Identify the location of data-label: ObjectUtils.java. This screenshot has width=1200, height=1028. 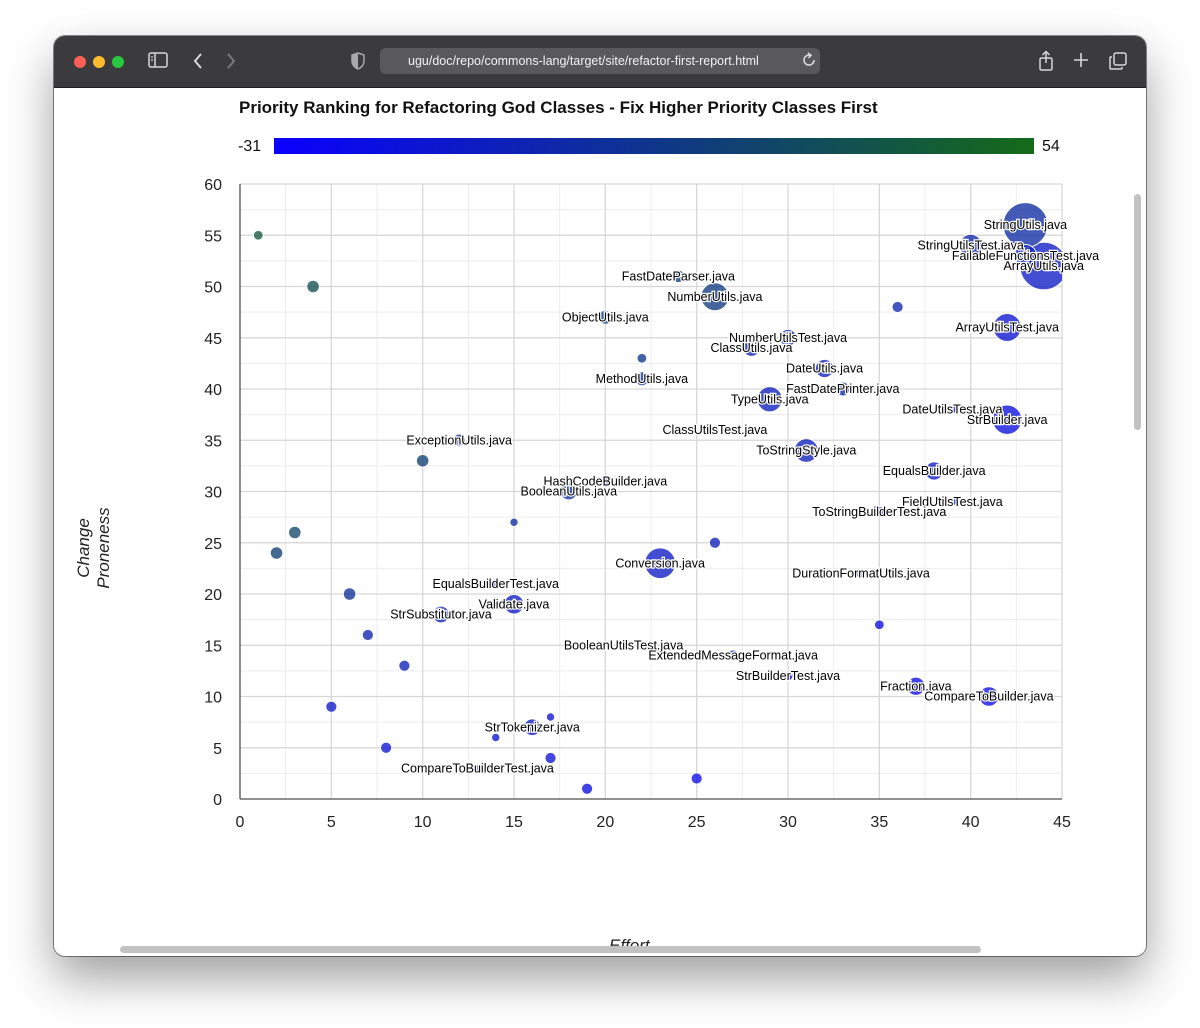
(605, 317).